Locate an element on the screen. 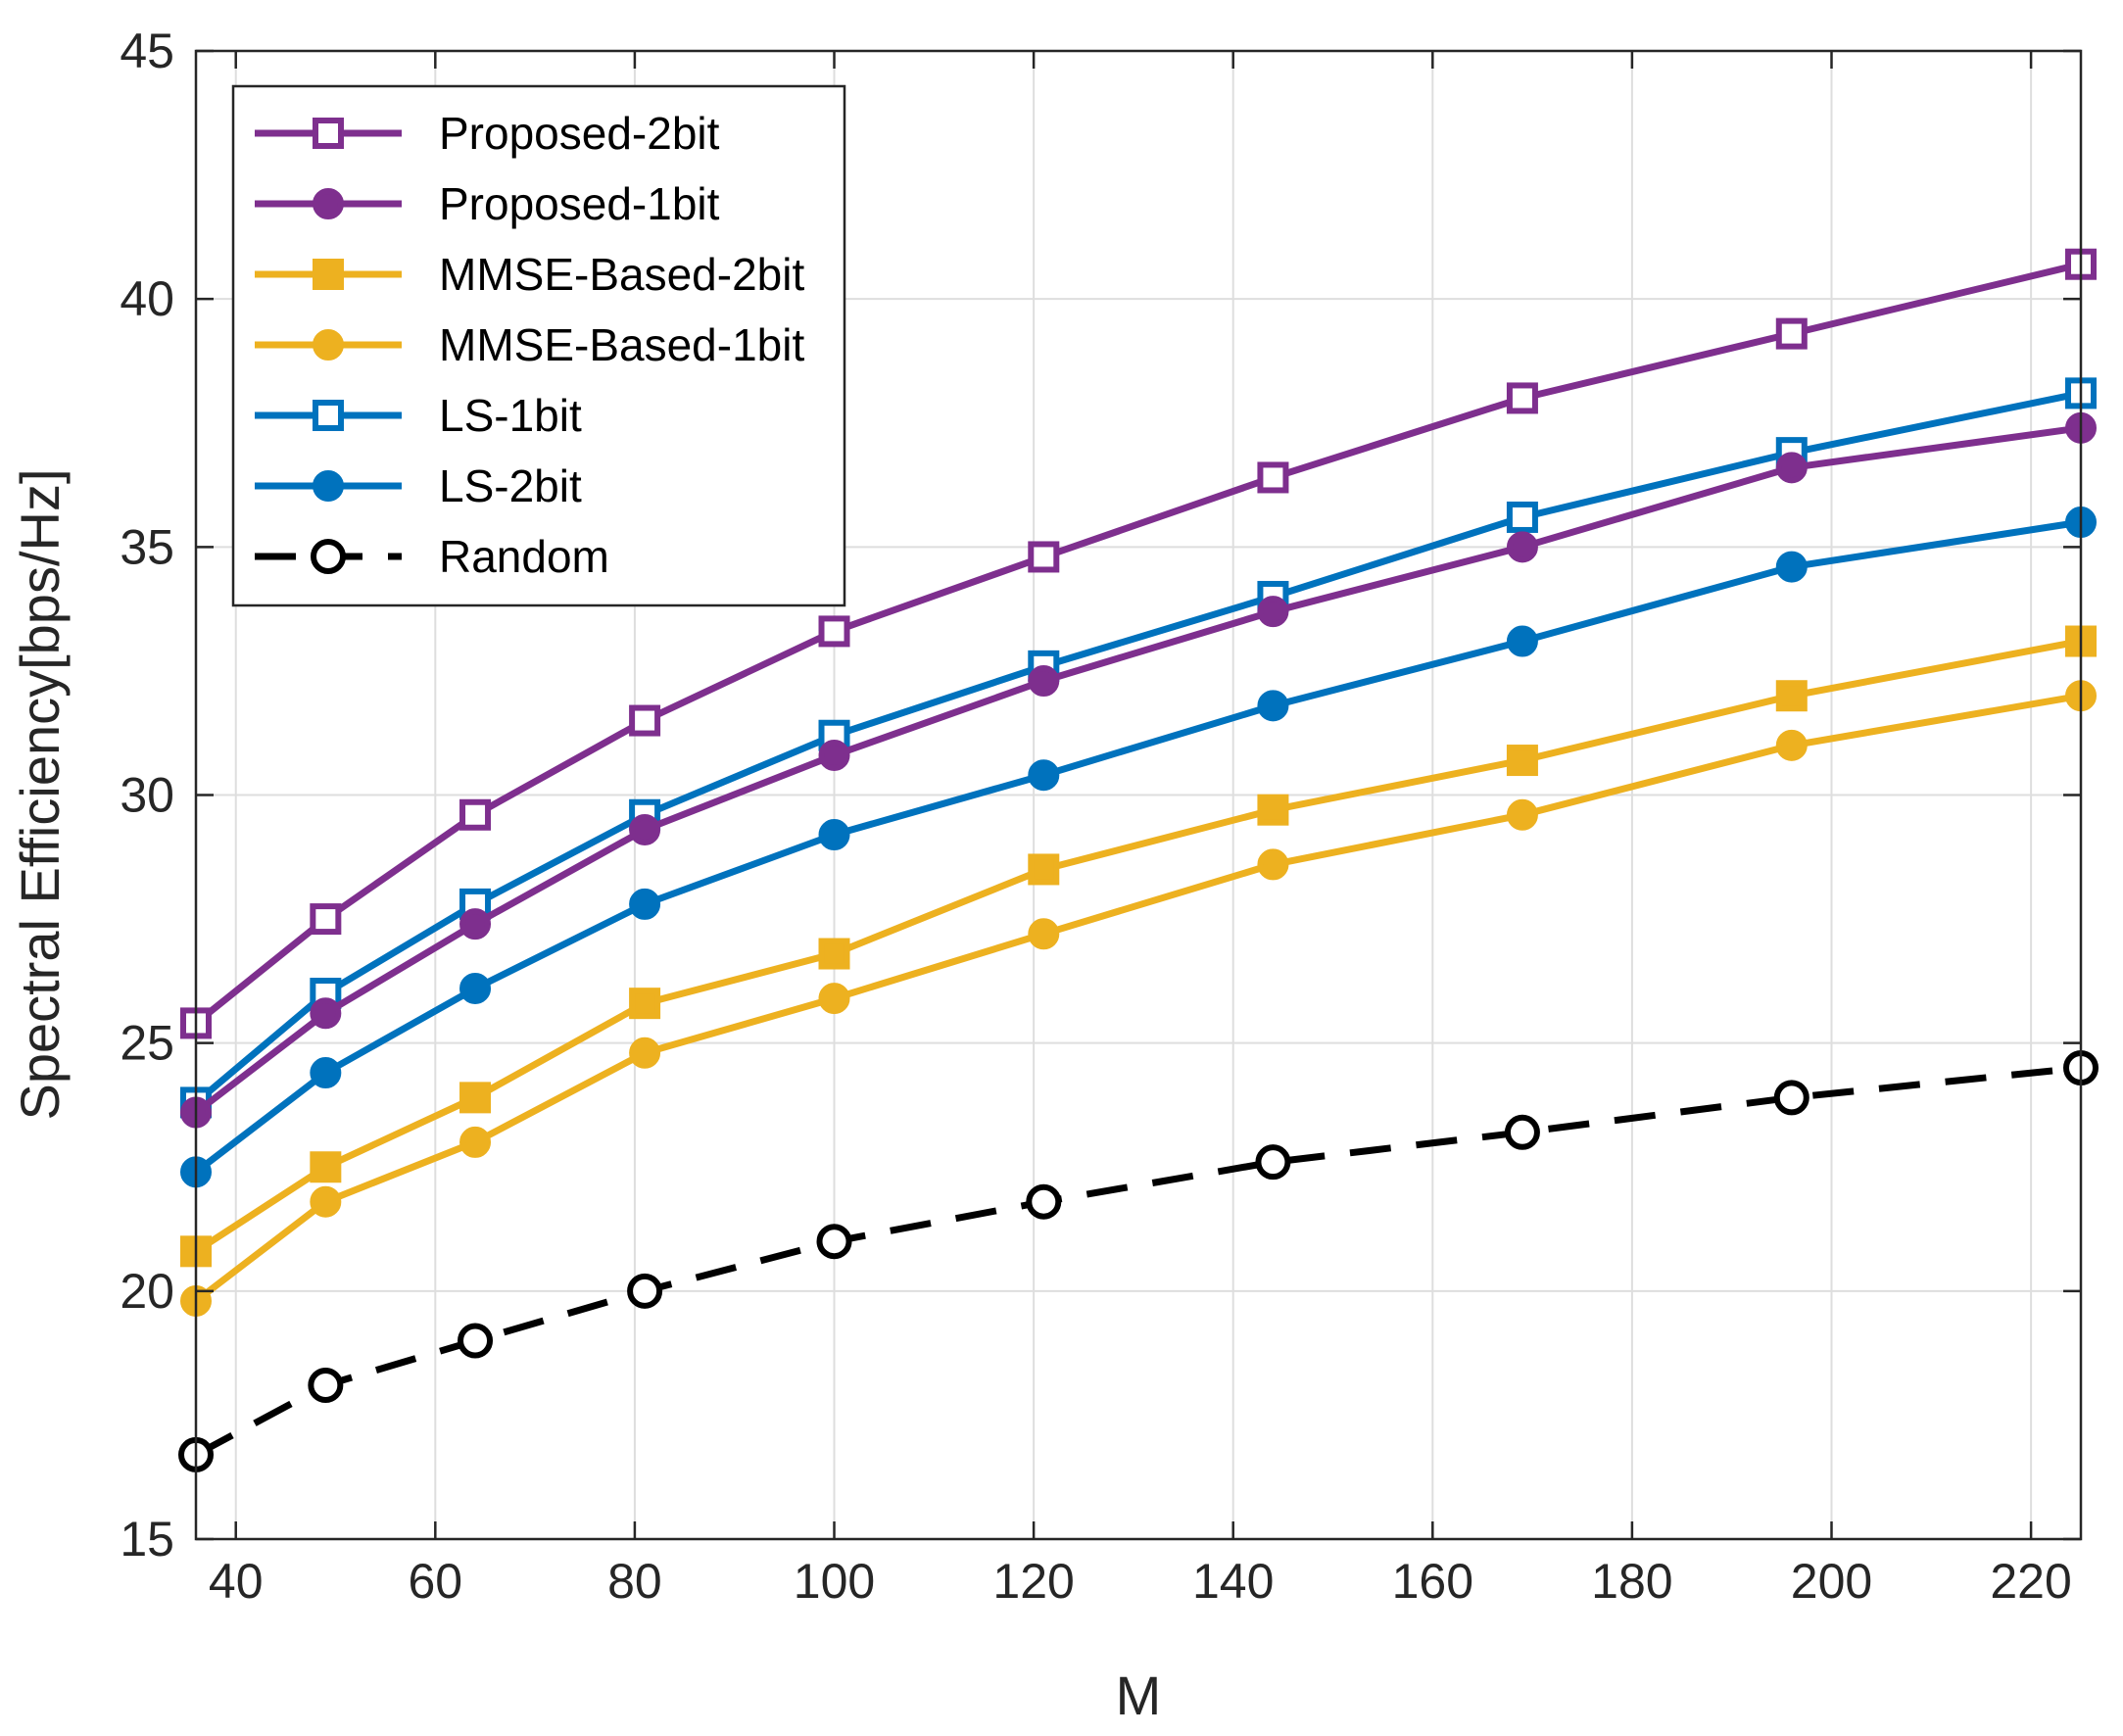  legend-label-proposed-1bit: Proposed-1bit is located at coordinates (579, 203).